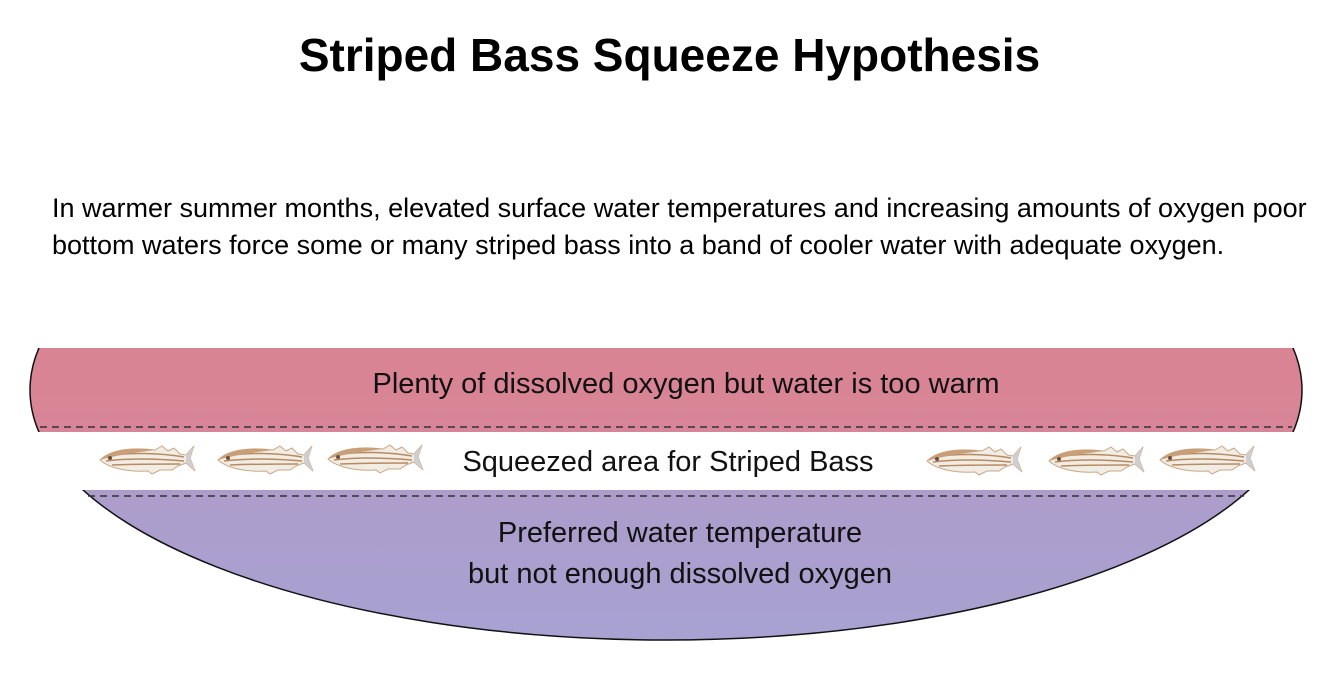 Image resolution: width=1339 pixels, height=692 pixels. What do you see at coordinates (667, 462) in the screenshot?
I see `middle-zone-label: Squeezed area for Striped Bass` at bounding box center [667, 462].